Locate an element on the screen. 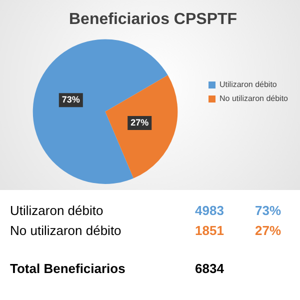  text: Total Beneficiarios is located at coordinates (68, 268).